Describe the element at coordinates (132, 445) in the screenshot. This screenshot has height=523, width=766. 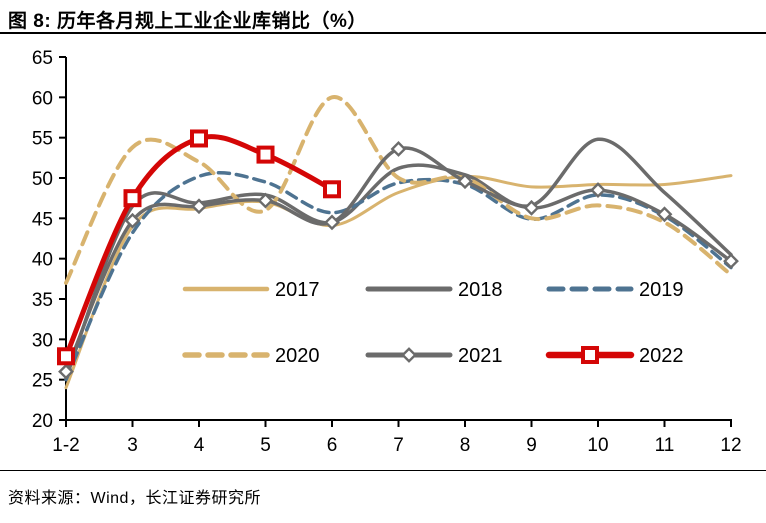
I see `x-tick-label: 3` at that location.